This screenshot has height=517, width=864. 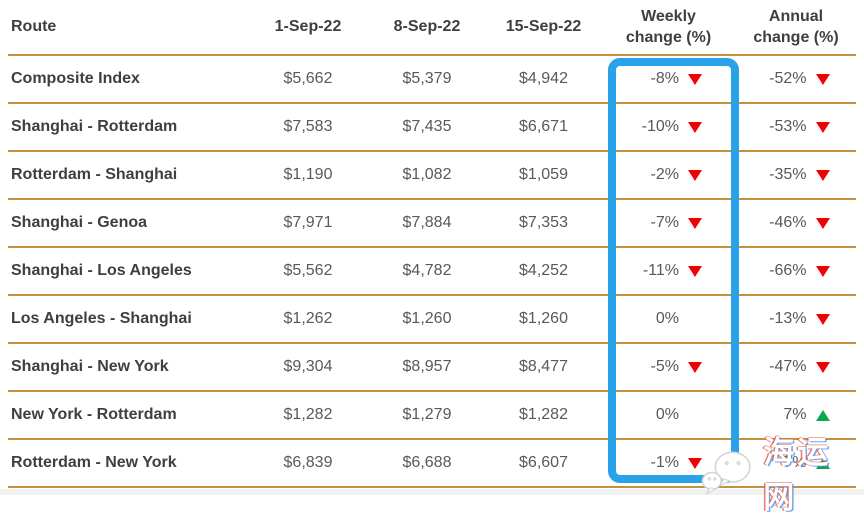 I want to click on price-value: $8,477, so click(x=543, y=366).